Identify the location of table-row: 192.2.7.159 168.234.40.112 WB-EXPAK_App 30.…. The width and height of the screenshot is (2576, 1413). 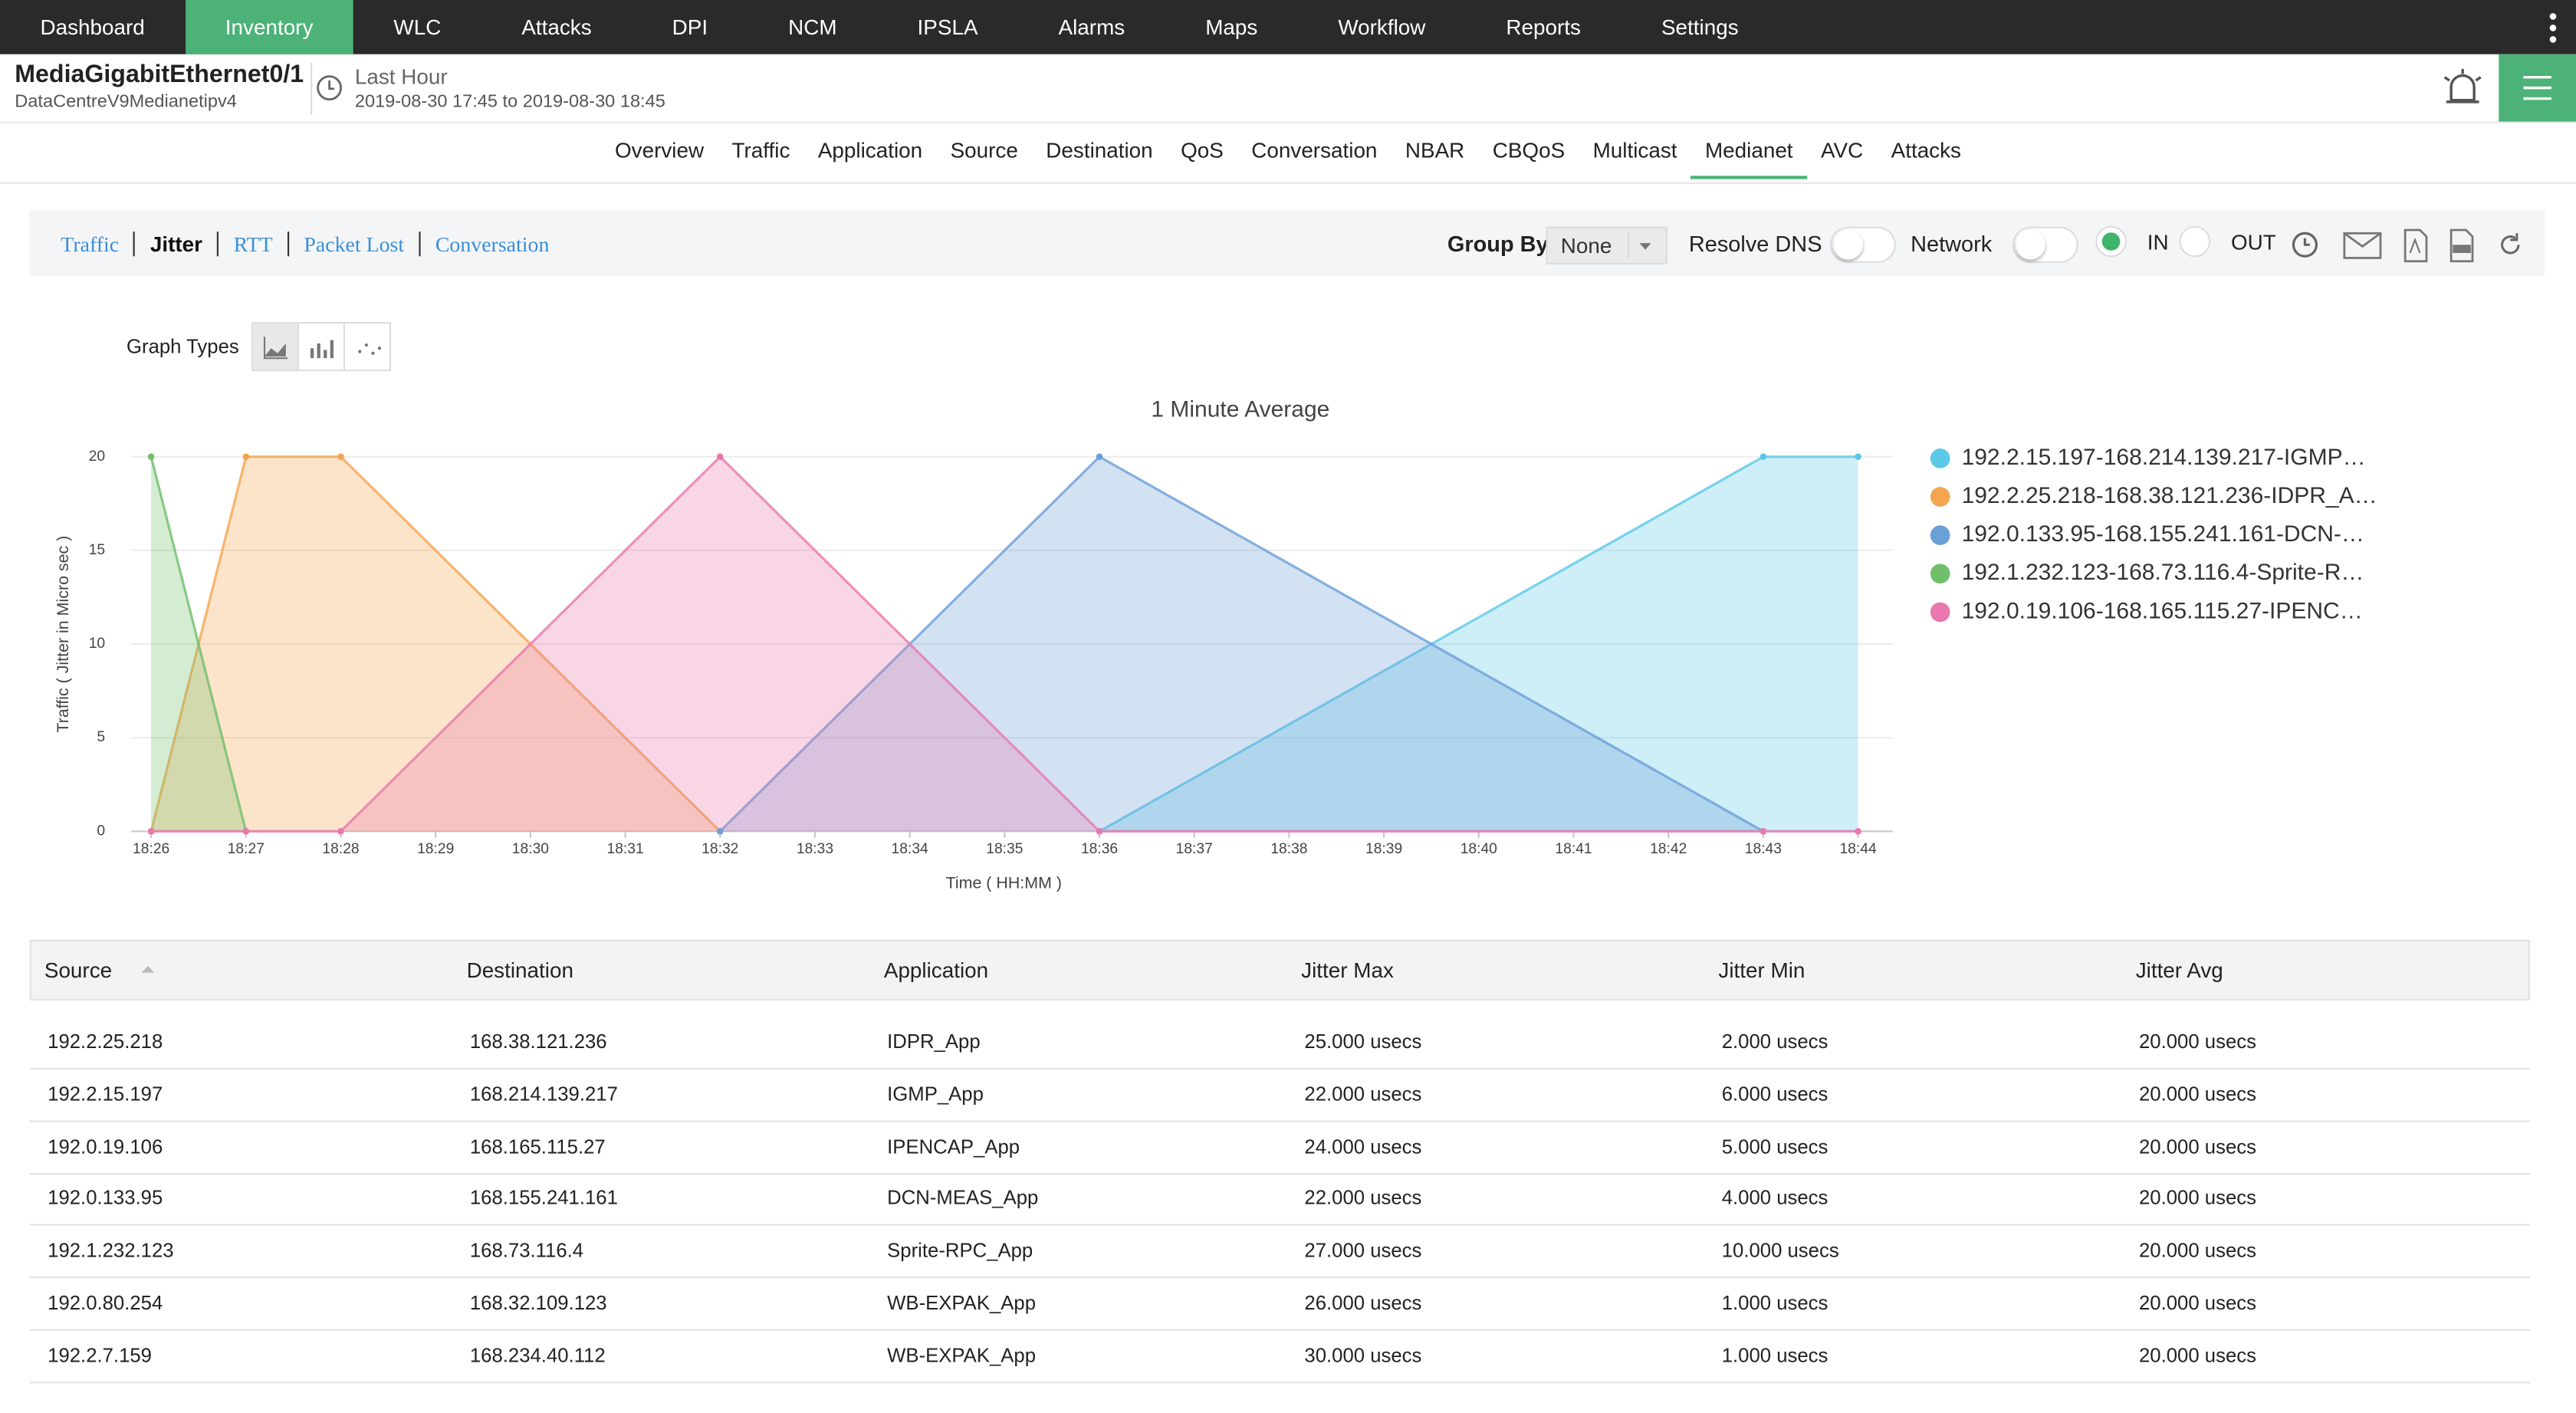
(1280, 1356).